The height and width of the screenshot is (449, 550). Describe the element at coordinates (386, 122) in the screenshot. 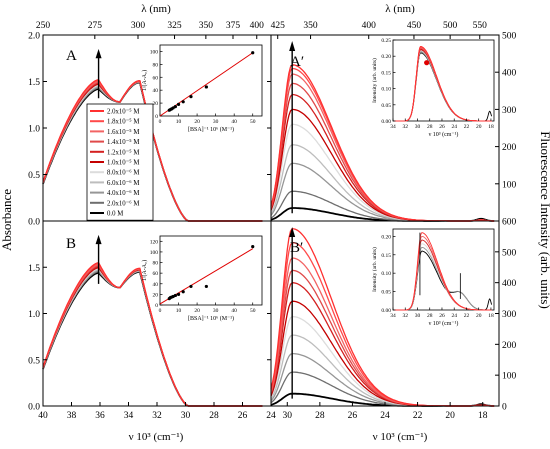

I see `inset-norm-a-ytick-label: 0.00` at that location.